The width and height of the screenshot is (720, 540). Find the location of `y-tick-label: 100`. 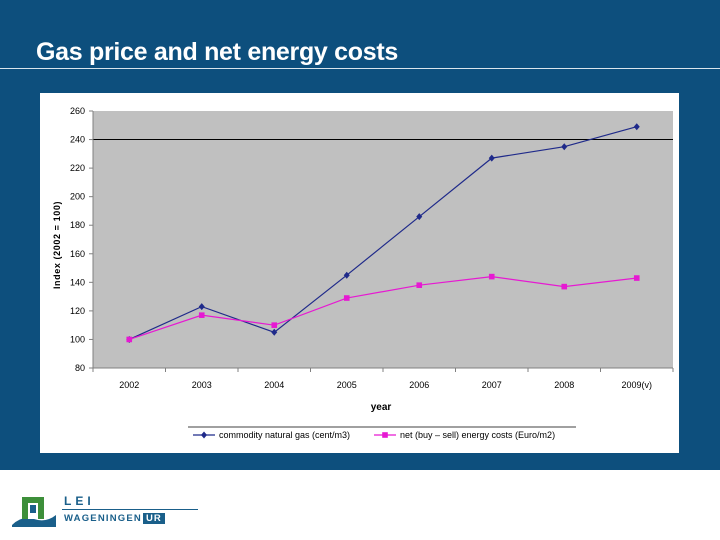

y-tick-label: 100 is located at coordinates (77, 339).